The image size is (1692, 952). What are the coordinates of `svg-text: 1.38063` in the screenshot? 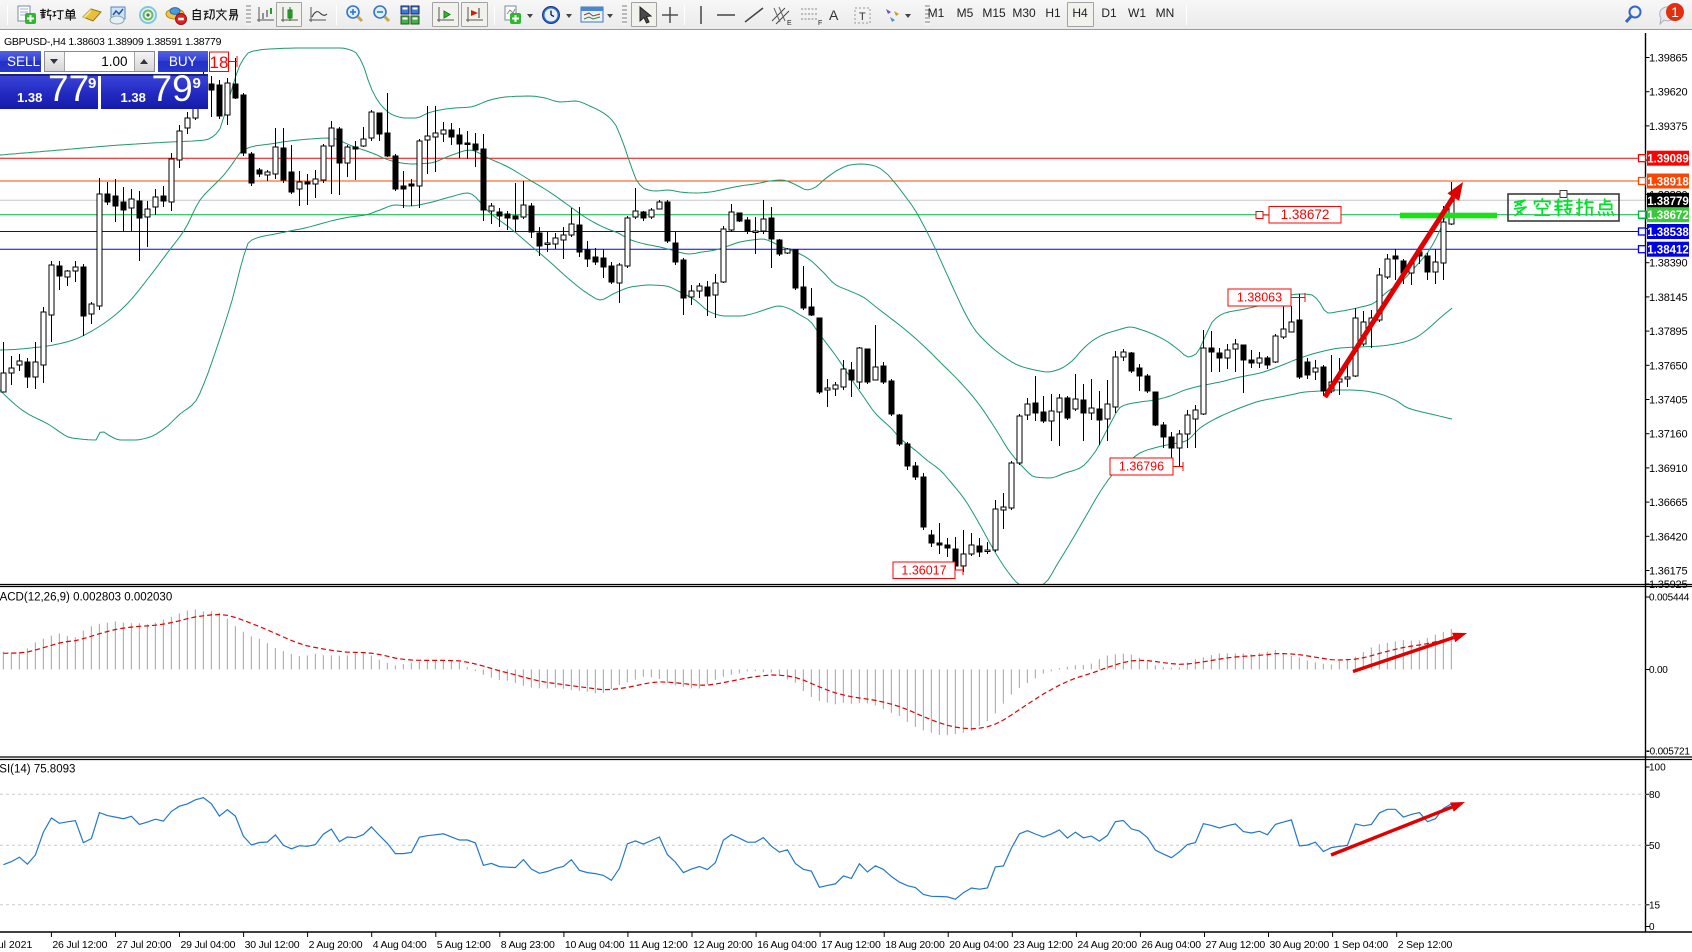 It's located at (1259, 298).